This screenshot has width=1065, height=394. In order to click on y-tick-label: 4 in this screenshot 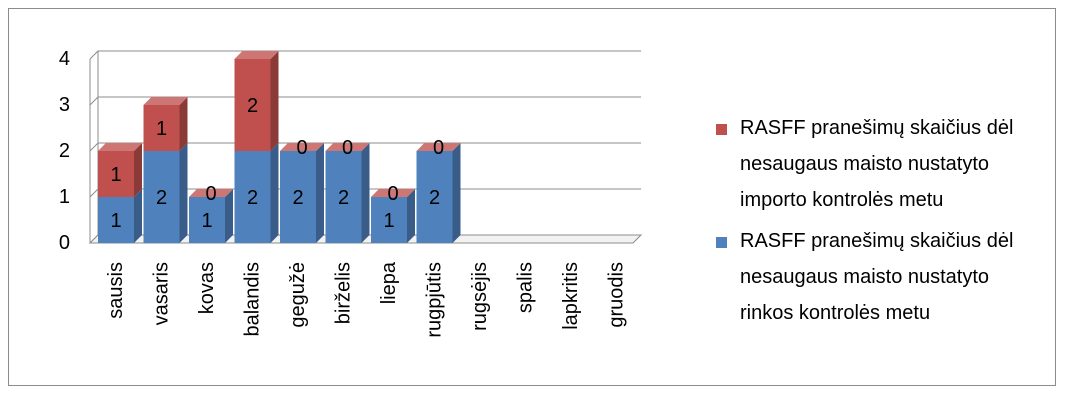, I will do `click(64, 59)`.